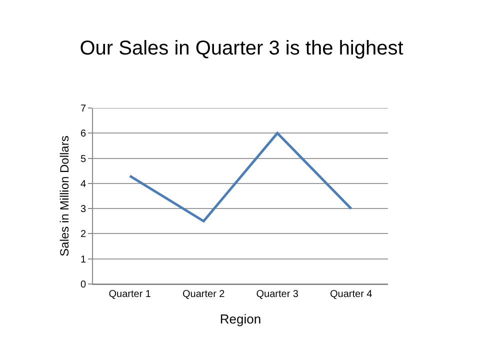 The image size is (483, 364). I want to click on x-tick-label: Quarter 1, so click(130, 294).